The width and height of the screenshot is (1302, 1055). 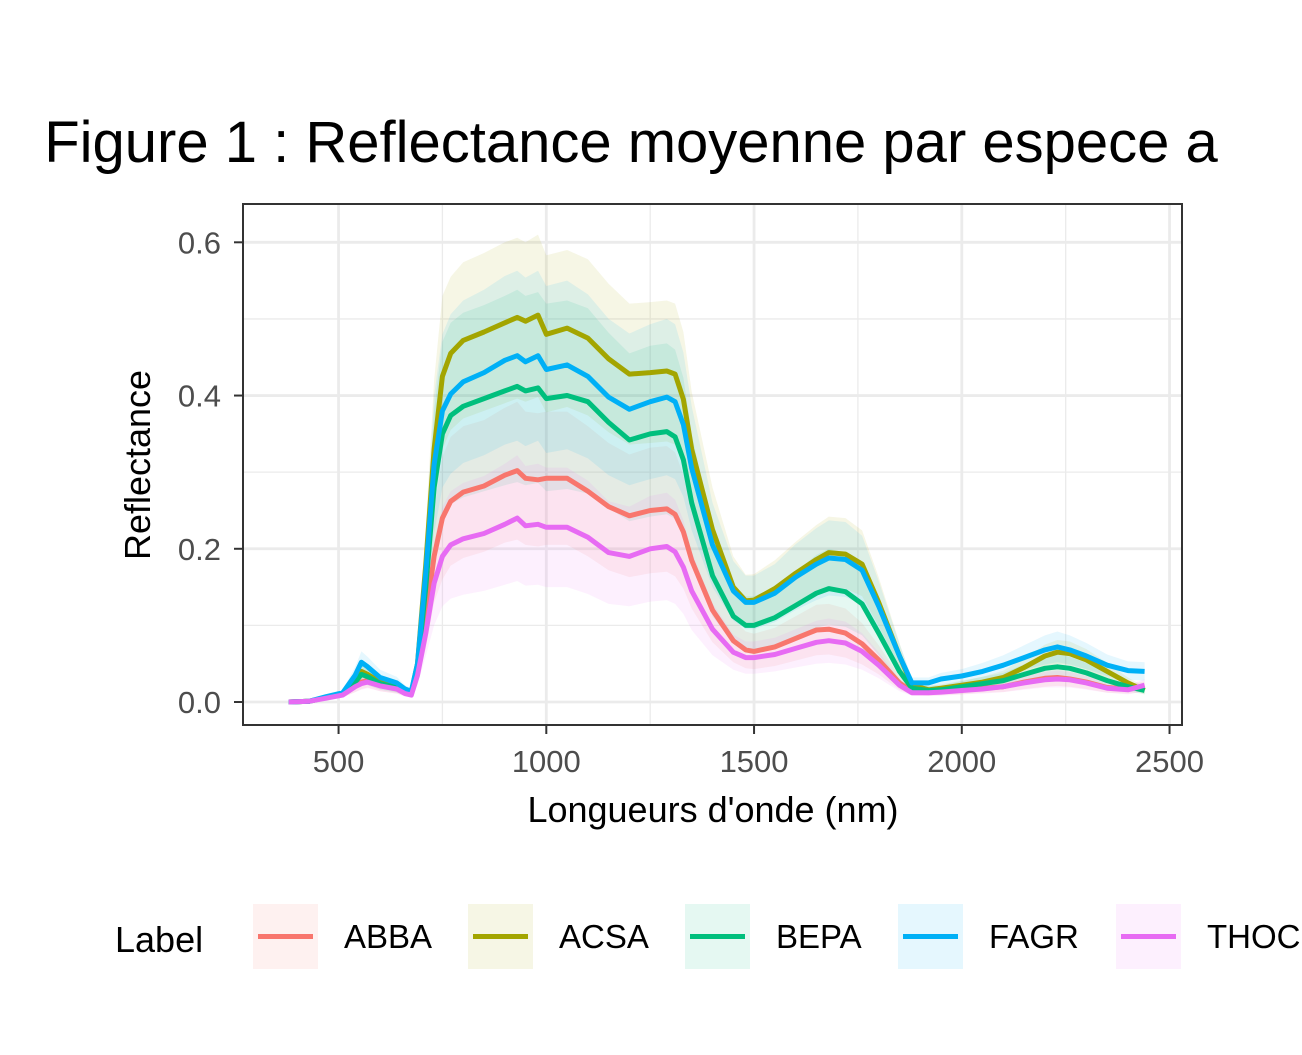 What do you see at coordinates (961, 761) in the screenshot?
I see `x-tick-label: 2000` at bounding box center [961, 761].